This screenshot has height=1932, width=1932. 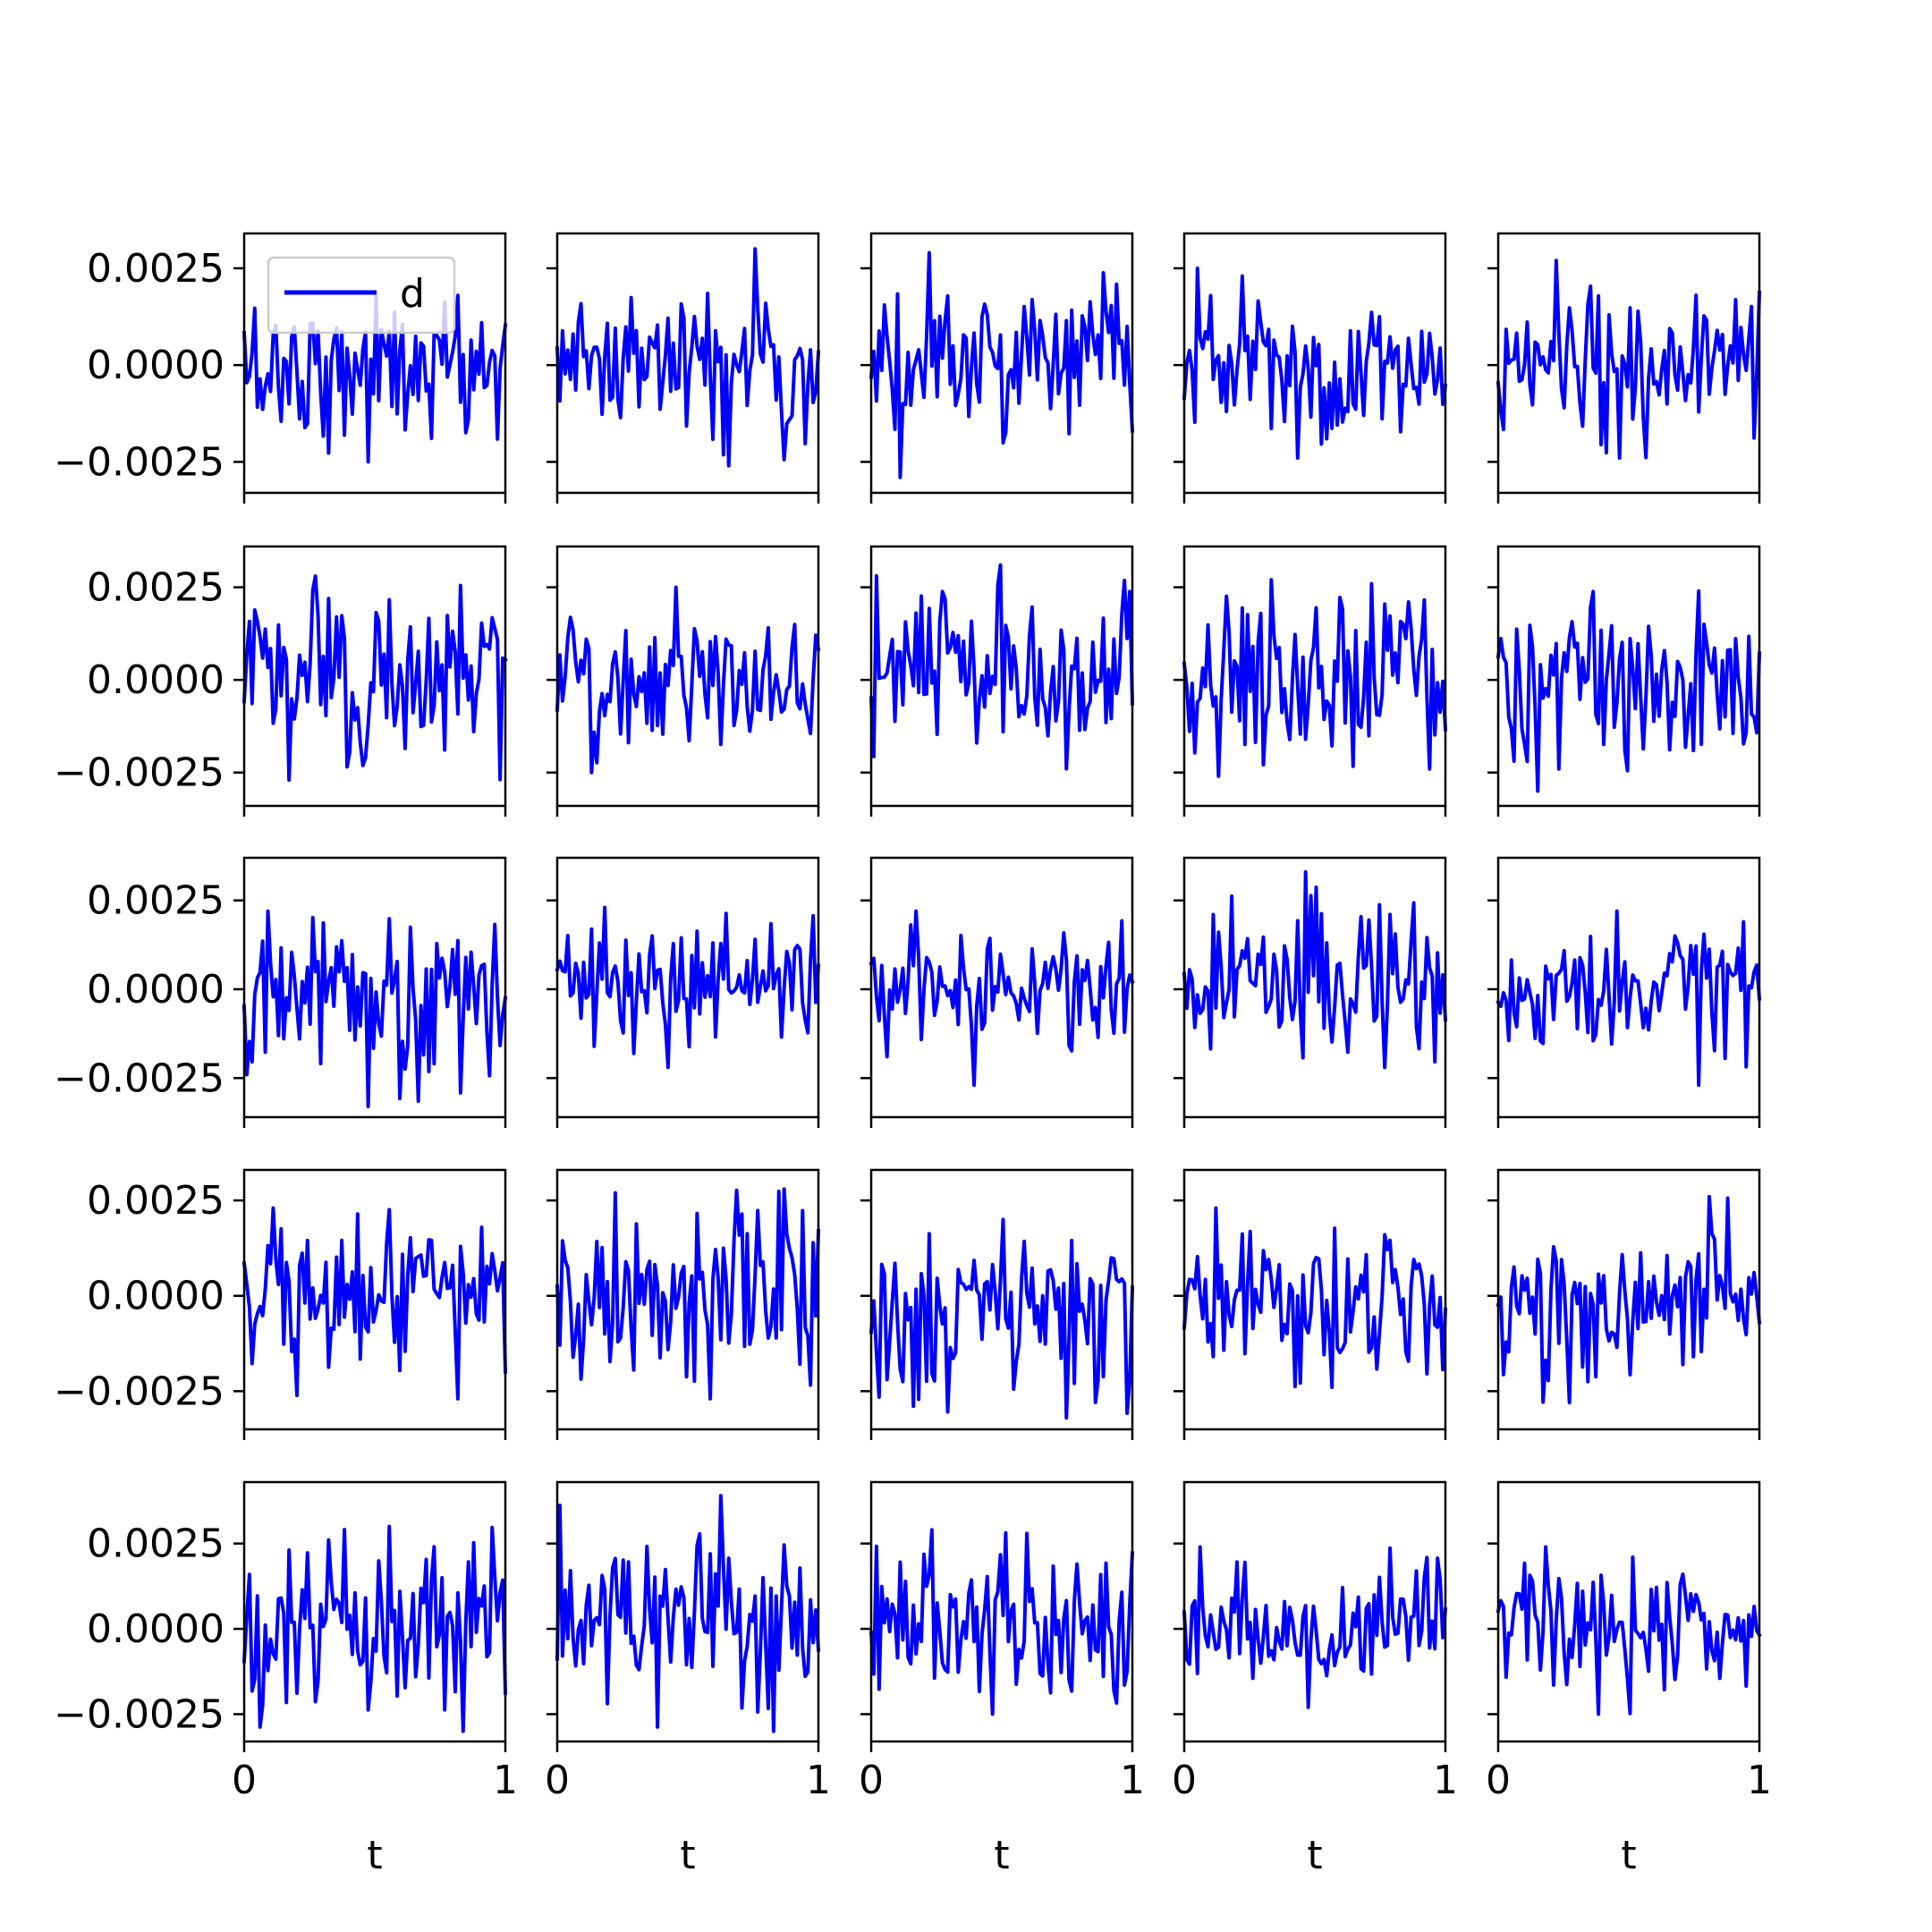 I want to click on axes-frame-r1-c1, so click(x=374, y=363).